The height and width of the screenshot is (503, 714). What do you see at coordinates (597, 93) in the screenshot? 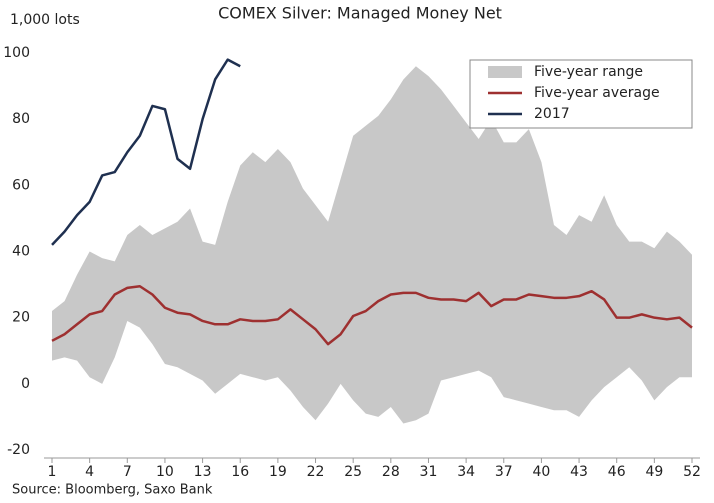
I see `legend-label: Five-year average` at bounding box center [597, 93].